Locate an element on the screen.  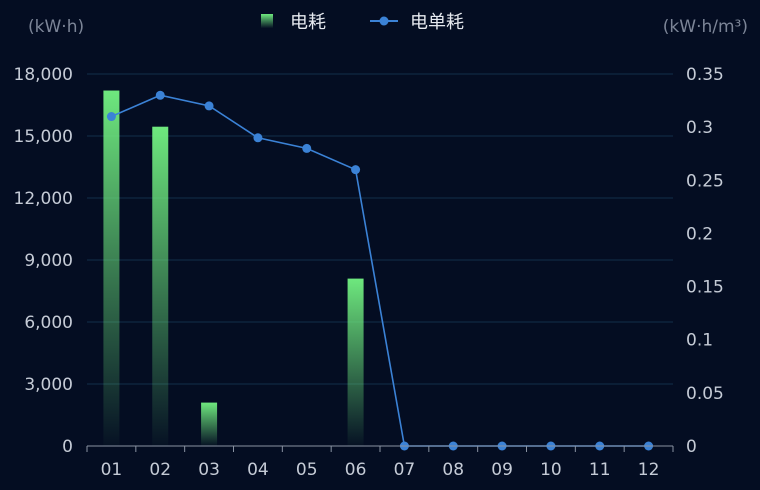
x-tick-label: 02 is located at coordinates (160, 470).